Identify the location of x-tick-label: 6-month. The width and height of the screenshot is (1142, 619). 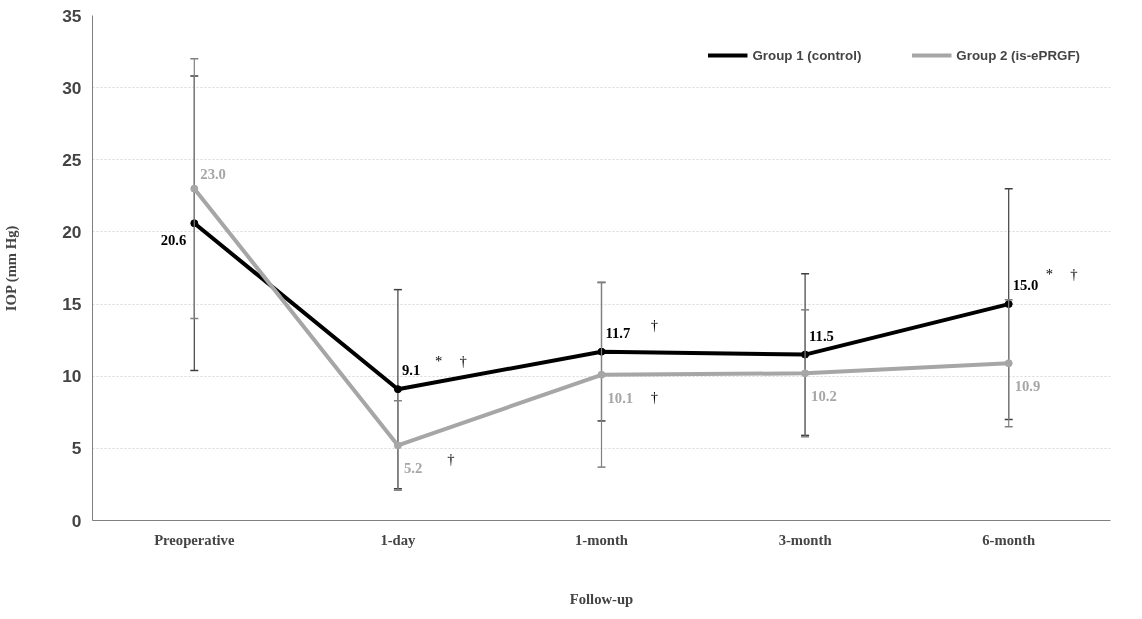
(1009, 539).